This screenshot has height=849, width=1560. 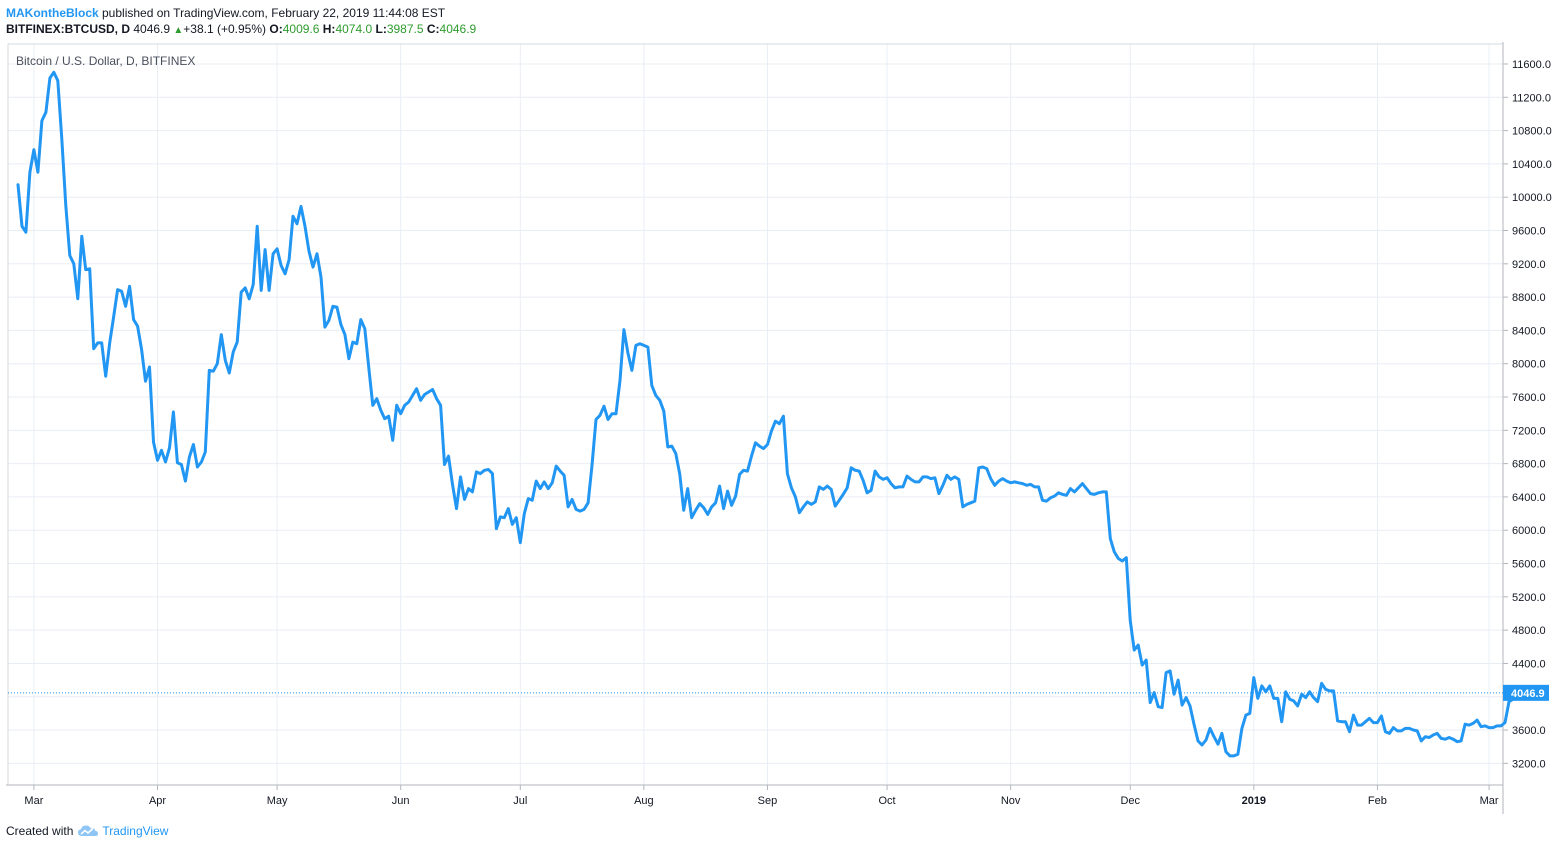 What do you see at coordinates (1529, 365) in the screenshot?
I see `y-tick-label: 8000.0` at bounding box center [1529, 365].